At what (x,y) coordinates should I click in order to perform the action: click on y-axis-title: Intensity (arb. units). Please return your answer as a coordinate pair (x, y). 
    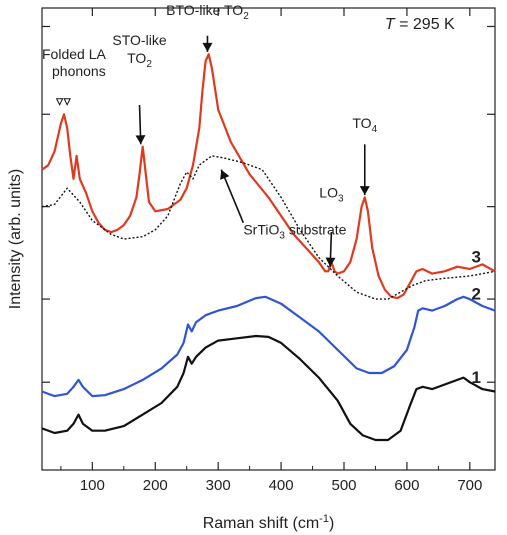
    Looking at the image, I should click on (15, 239).